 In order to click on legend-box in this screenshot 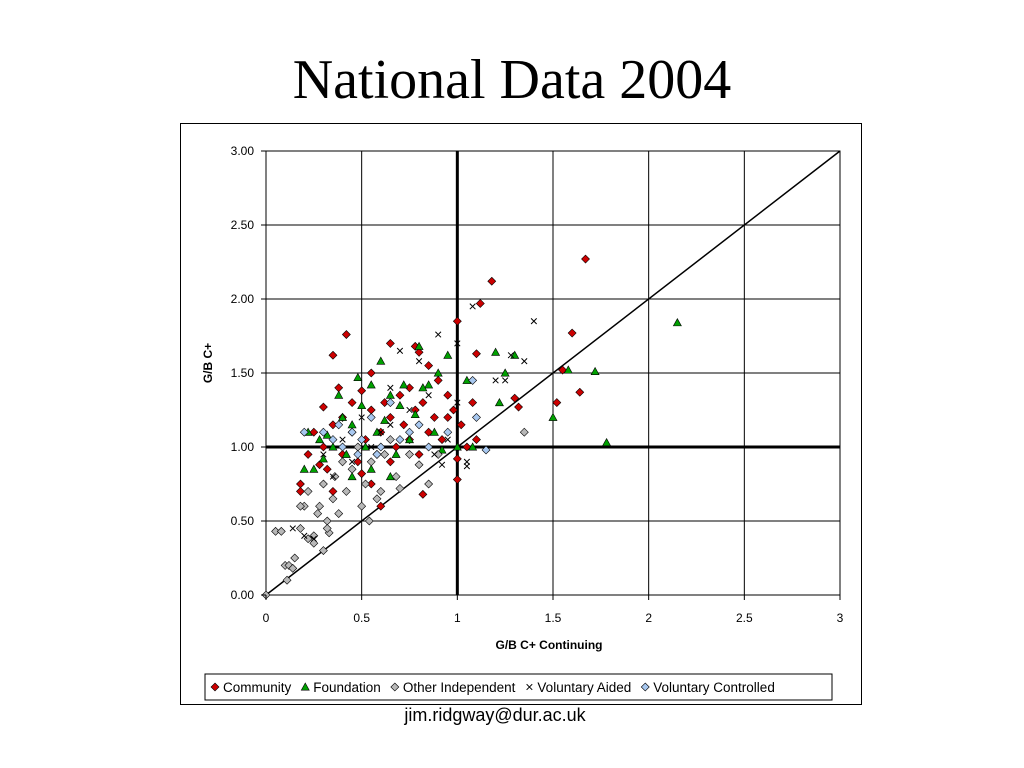, I will do `click(518, 687)`.